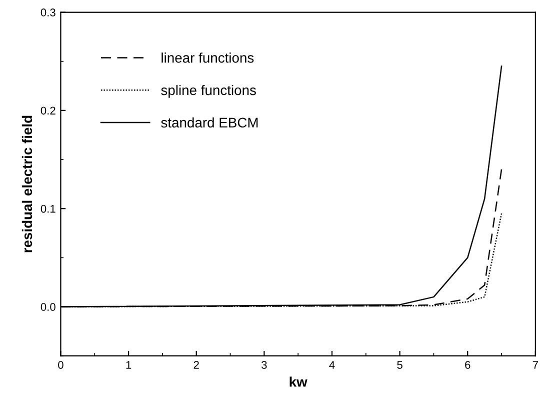  I want to click on x-tick-label: 6, so click(467, 364).